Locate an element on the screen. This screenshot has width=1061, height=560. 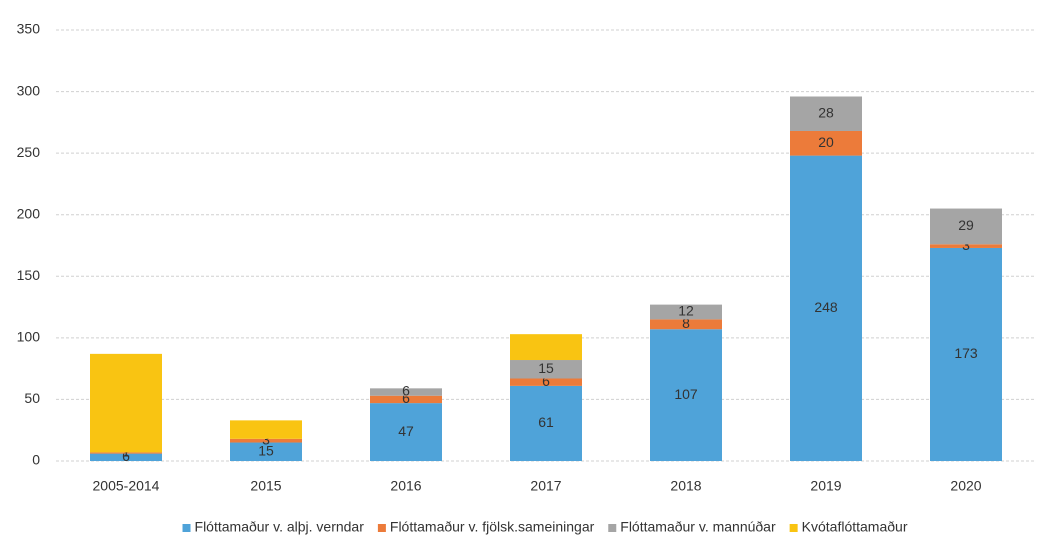
data-label: 173 is located at coordinates (966, 353).